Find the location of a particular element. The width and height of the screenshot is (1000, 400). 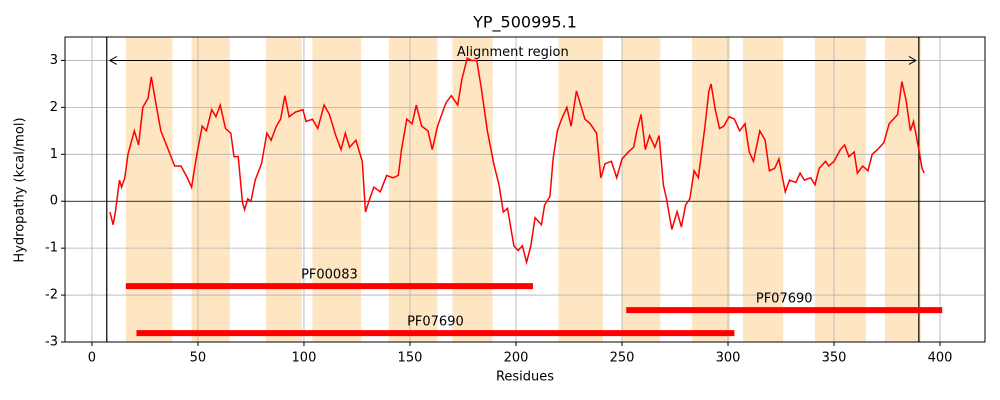

y-tick-label: -1 is located at coordinates (51, 248).